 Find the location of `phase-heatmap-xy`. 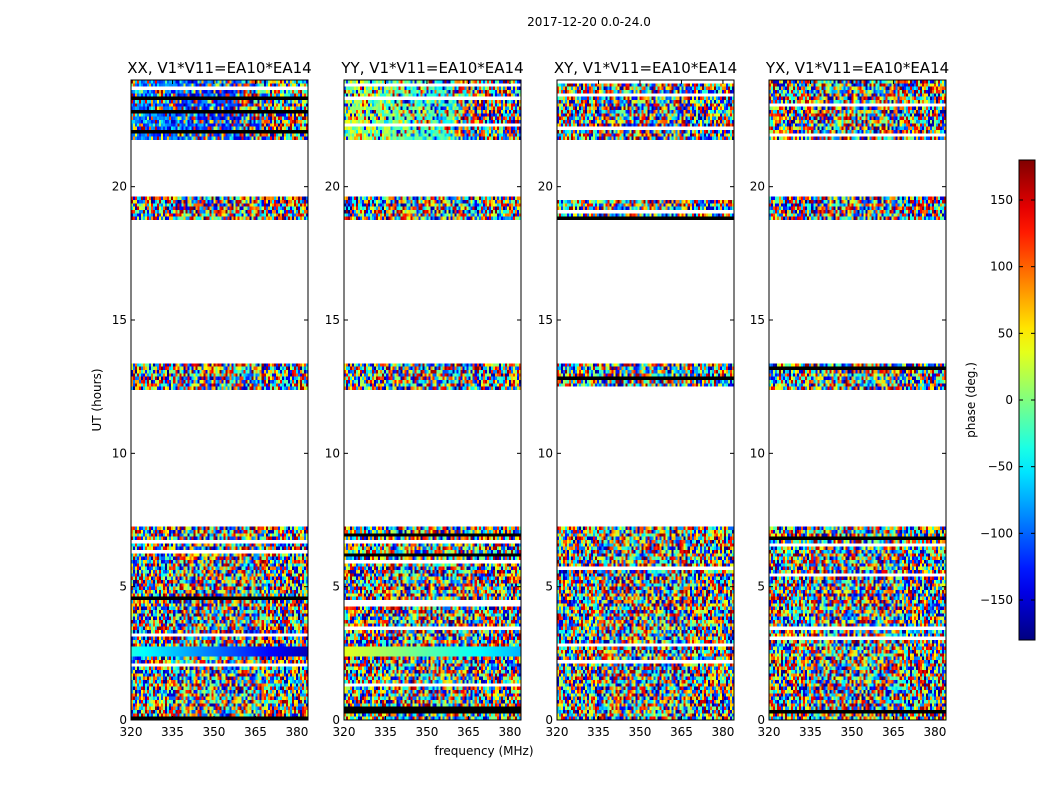

phase-heatmap-xy is located at coordinates (645, 400).